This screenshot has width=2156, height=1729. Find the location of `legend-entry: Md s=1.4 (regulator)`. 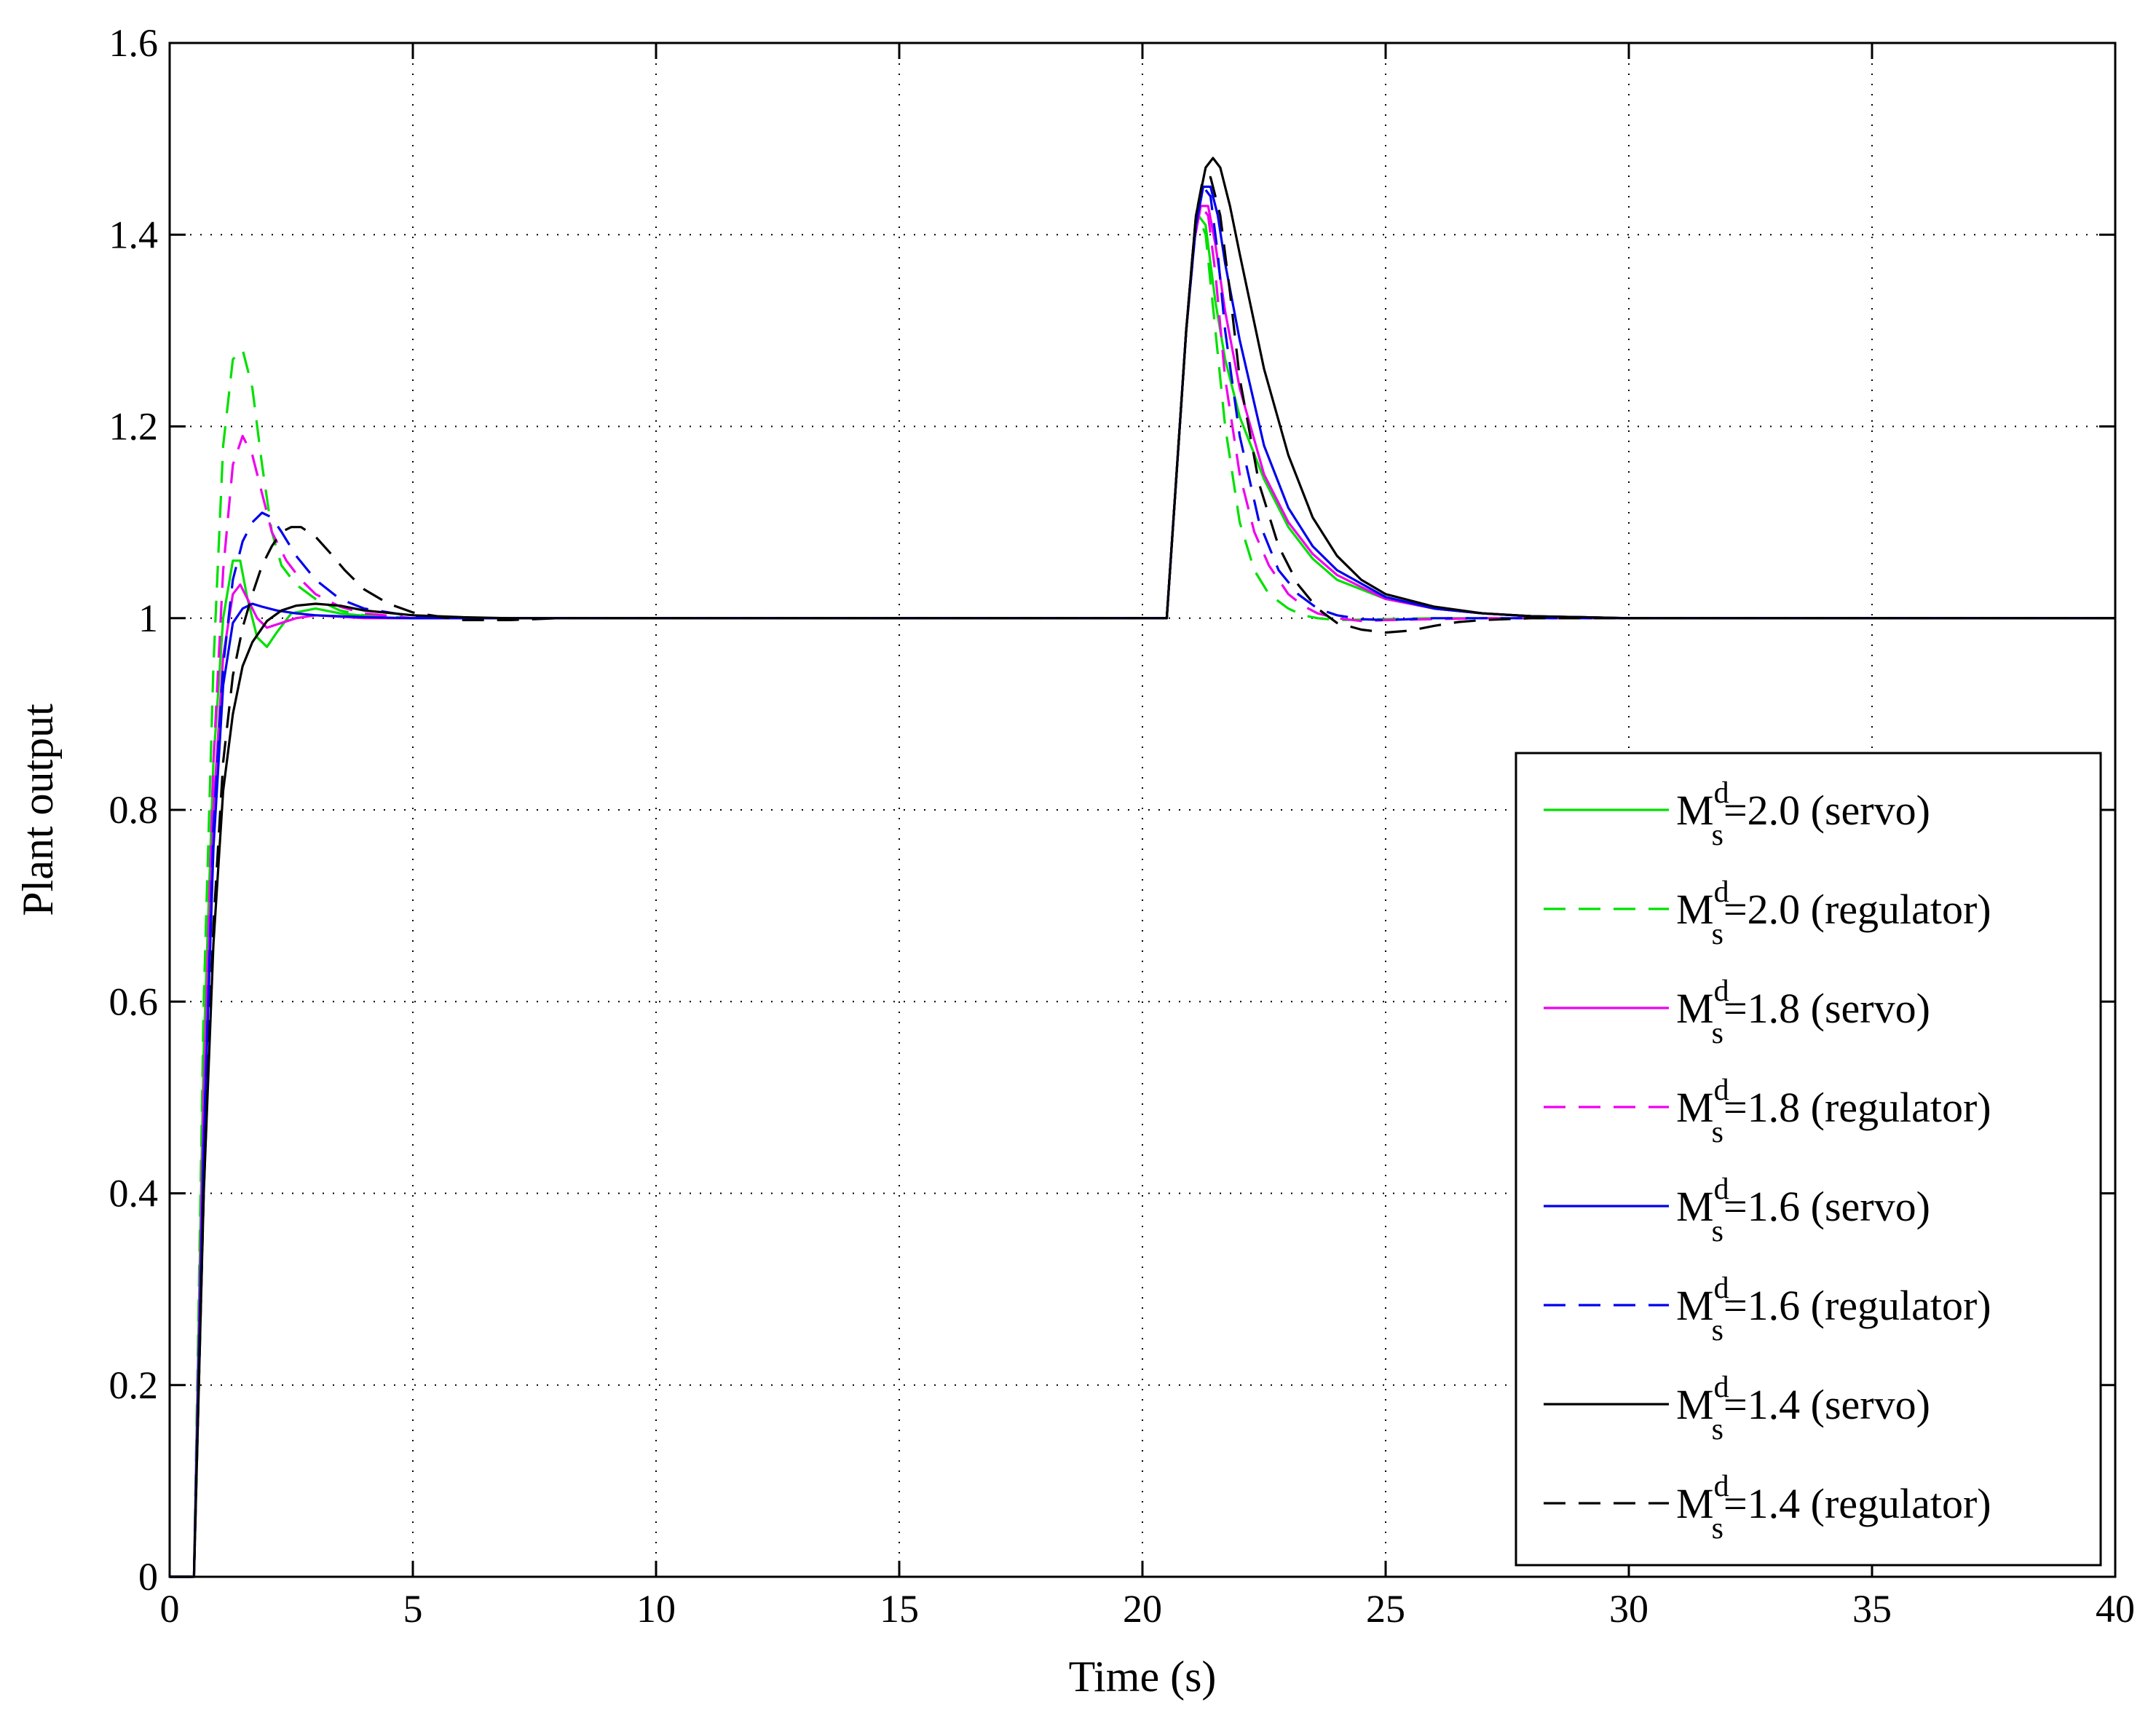

legend-entry: Md s=1.4 (regulator) is located at coordinates (1768, 1507).